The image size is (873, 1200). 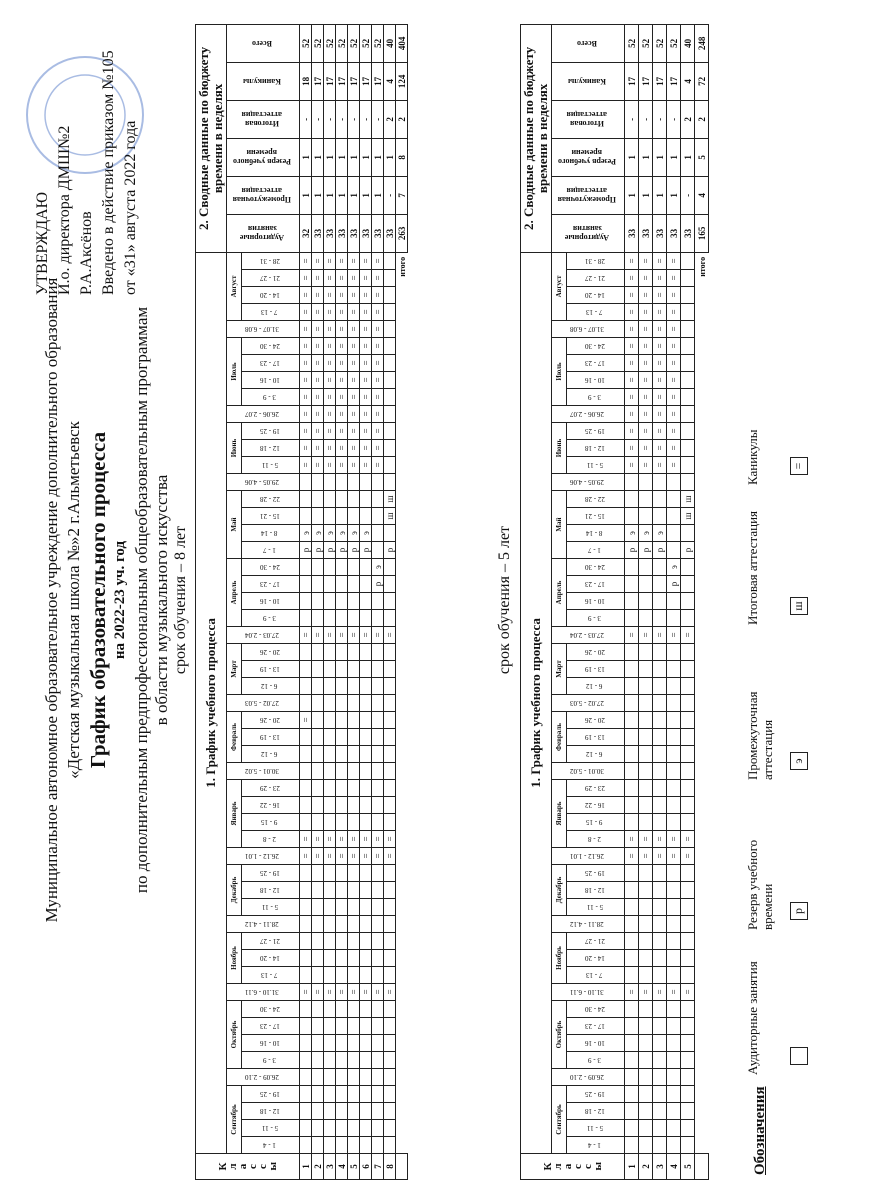 I want to click on summary-cell: 33, so click(x=353, y=233).